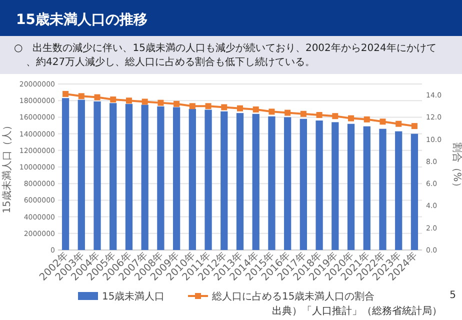  I want to click on text: 5, so click(453, 295).